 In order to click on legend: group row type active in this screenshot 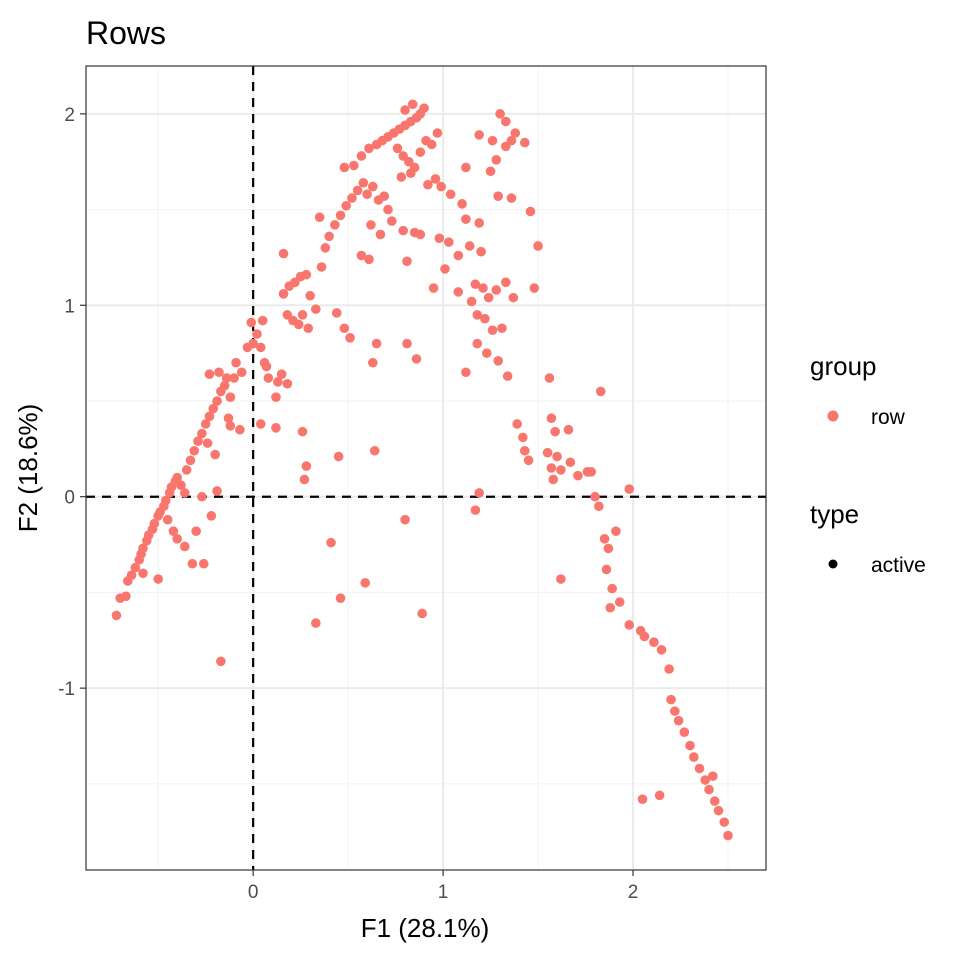, I will do `click(868, 464)`.